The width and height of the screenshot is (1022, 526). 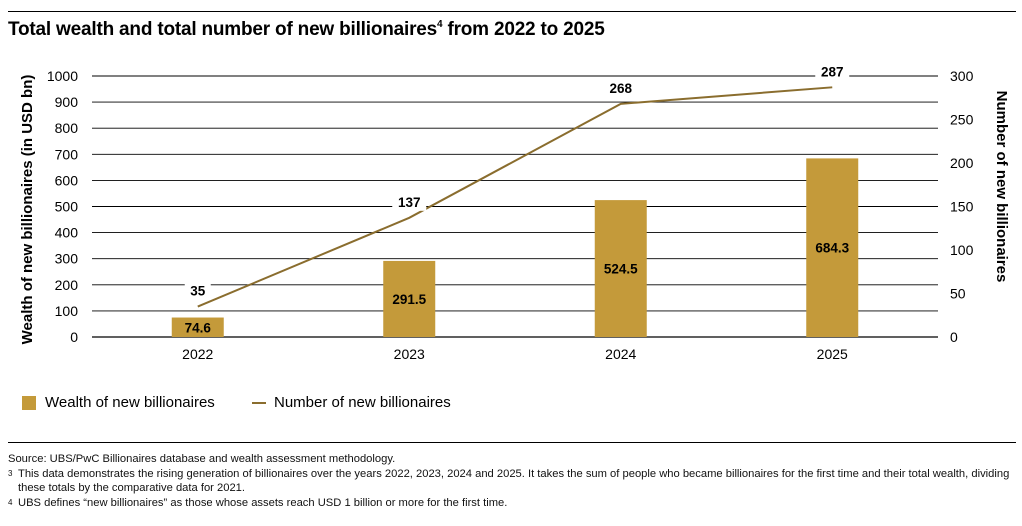 I want to click on y-axis-title: Wealth of new billionaires (in USD bn), so click(x=27, y=210).